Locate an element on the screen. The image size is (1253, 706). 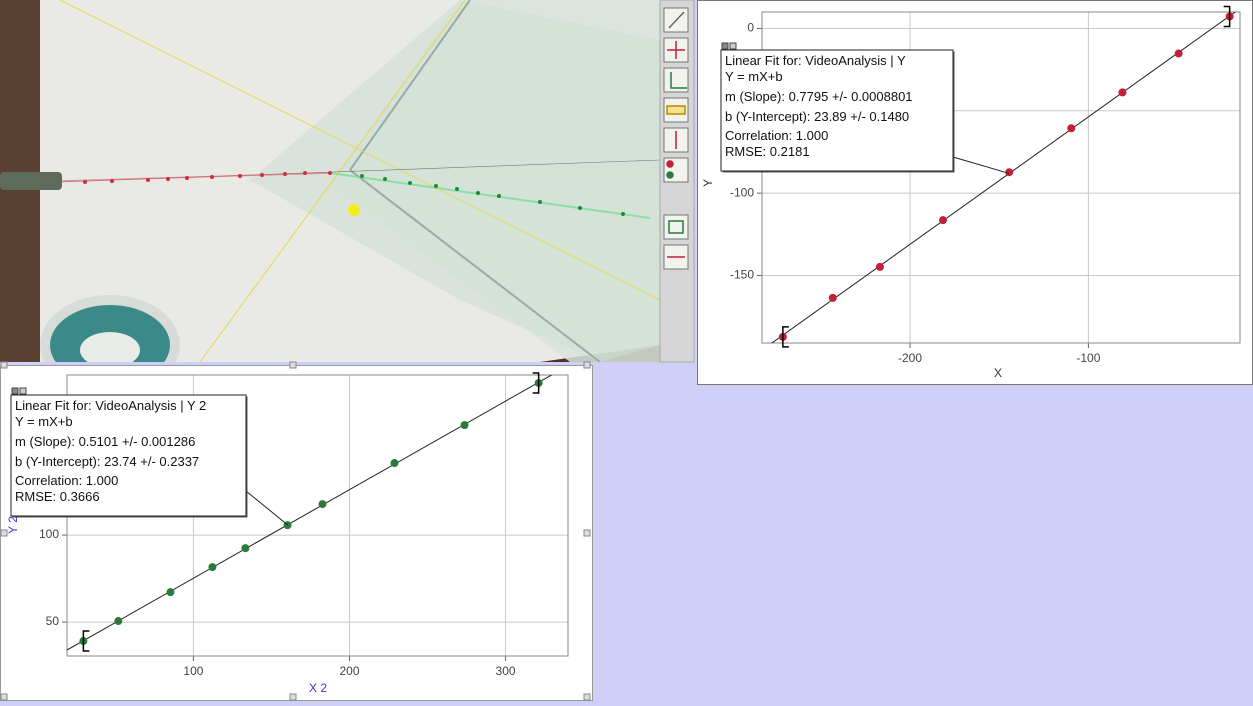
x-tick-label: 100 is located at coordinates (193, 671).